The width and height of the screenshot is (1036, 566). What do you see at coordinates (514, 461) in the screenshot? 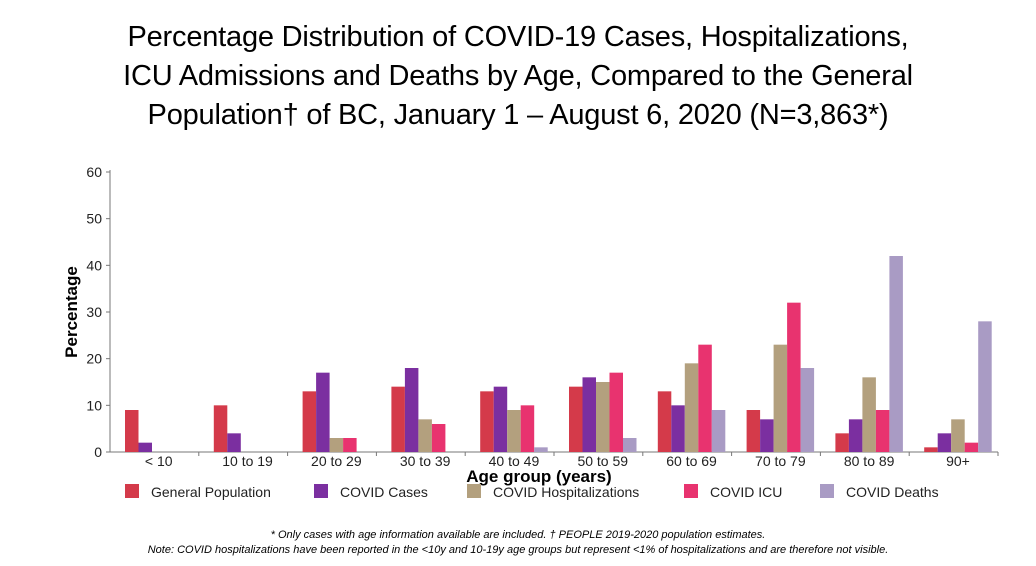
I see `x-tick-label: 40 to 49` at bounding box center [514, 461].